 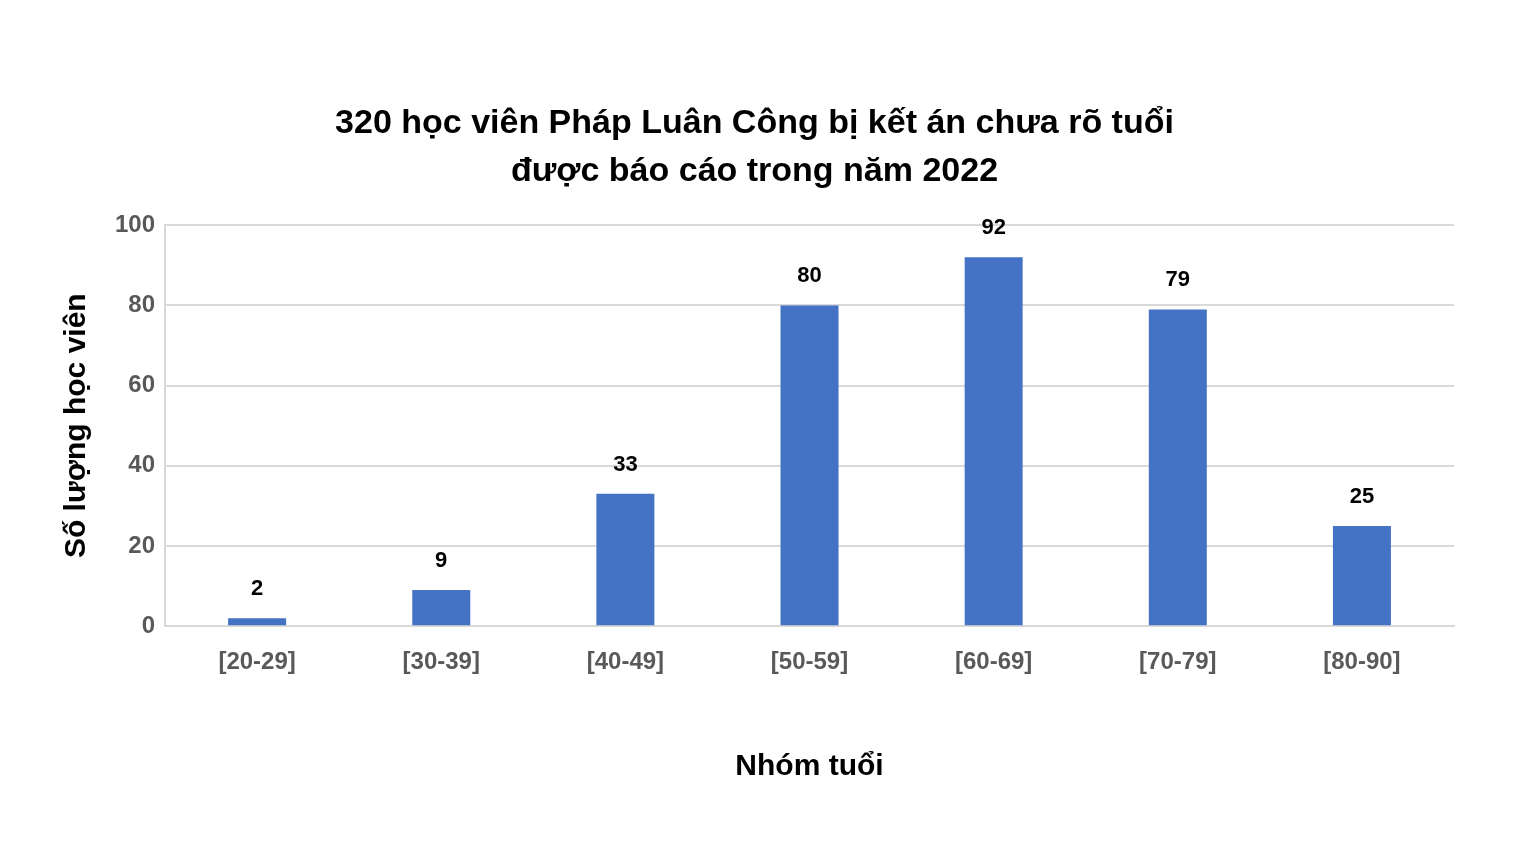 What do you see at coordinates (142, 464) in the screenshot?
I see `y-tick-label: 40` at bounding box center [142, 464].